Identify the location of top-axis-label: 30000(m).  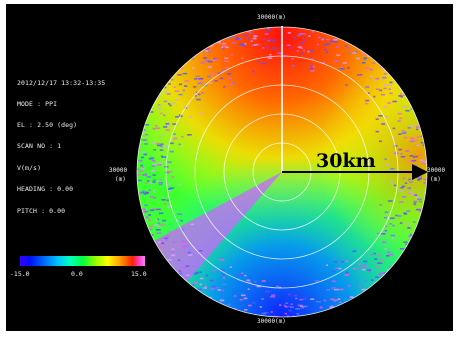
(271, 17).